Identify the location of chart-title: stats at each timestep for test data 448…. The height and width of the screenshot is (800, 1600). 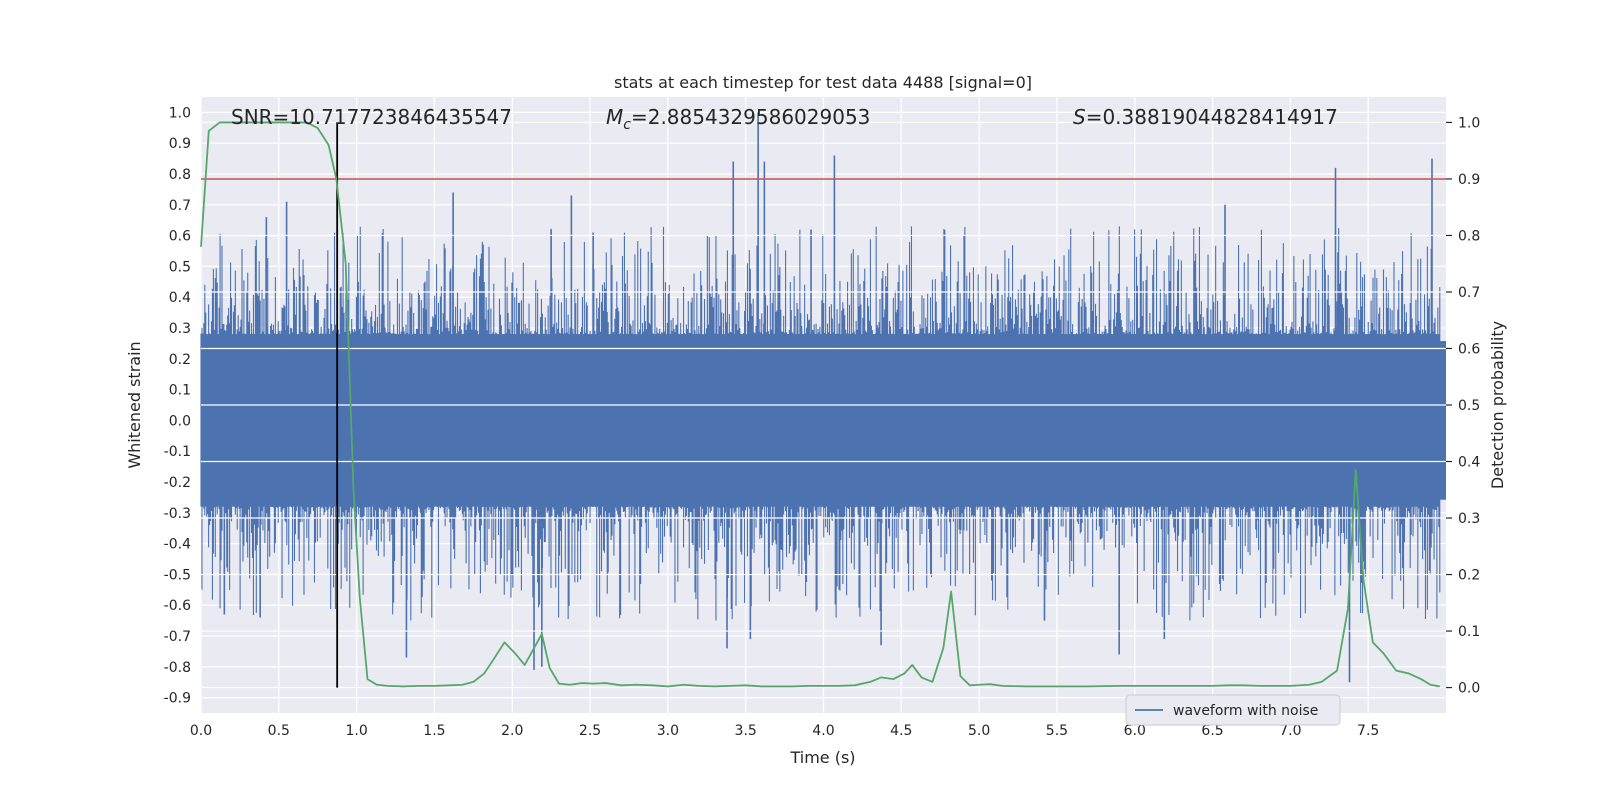
(823, 82).